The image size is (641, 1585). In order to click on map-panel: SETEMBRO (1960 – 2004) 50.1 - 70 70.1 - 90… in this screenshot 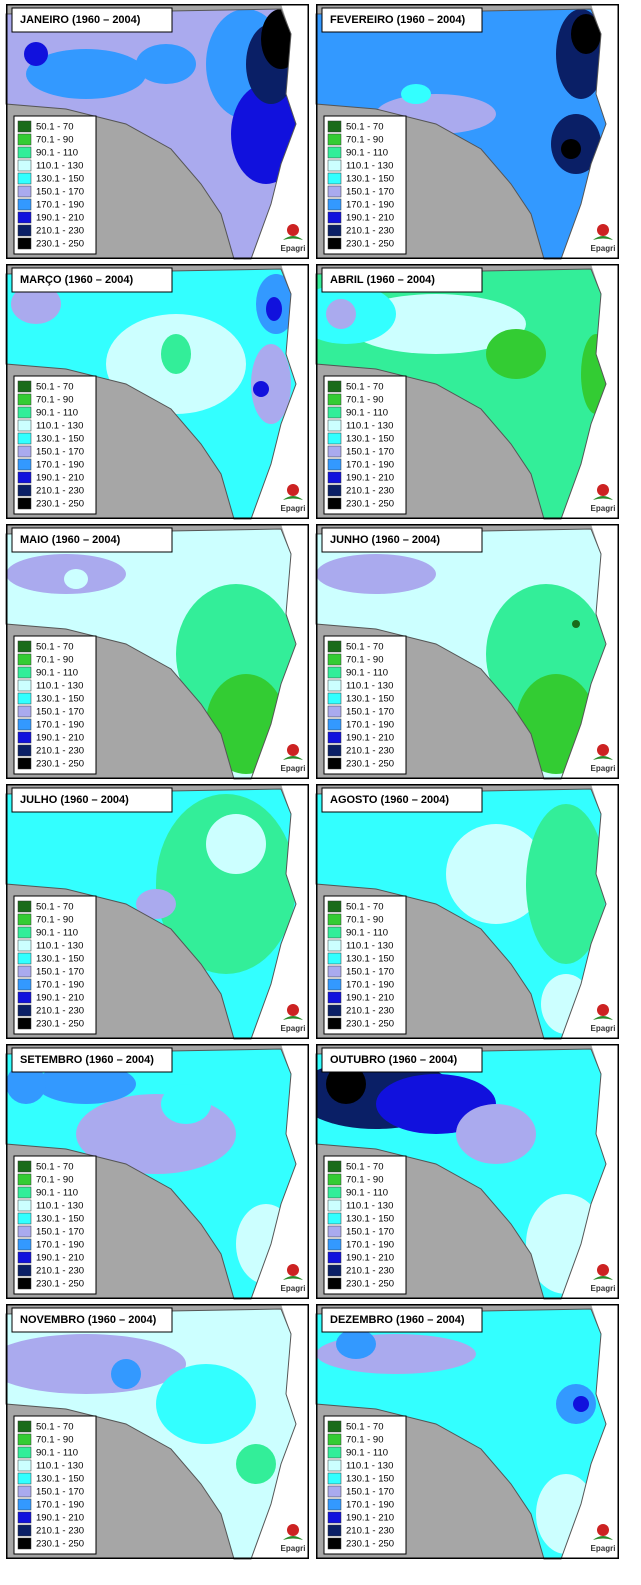, I will do `click(157, 1172)`.